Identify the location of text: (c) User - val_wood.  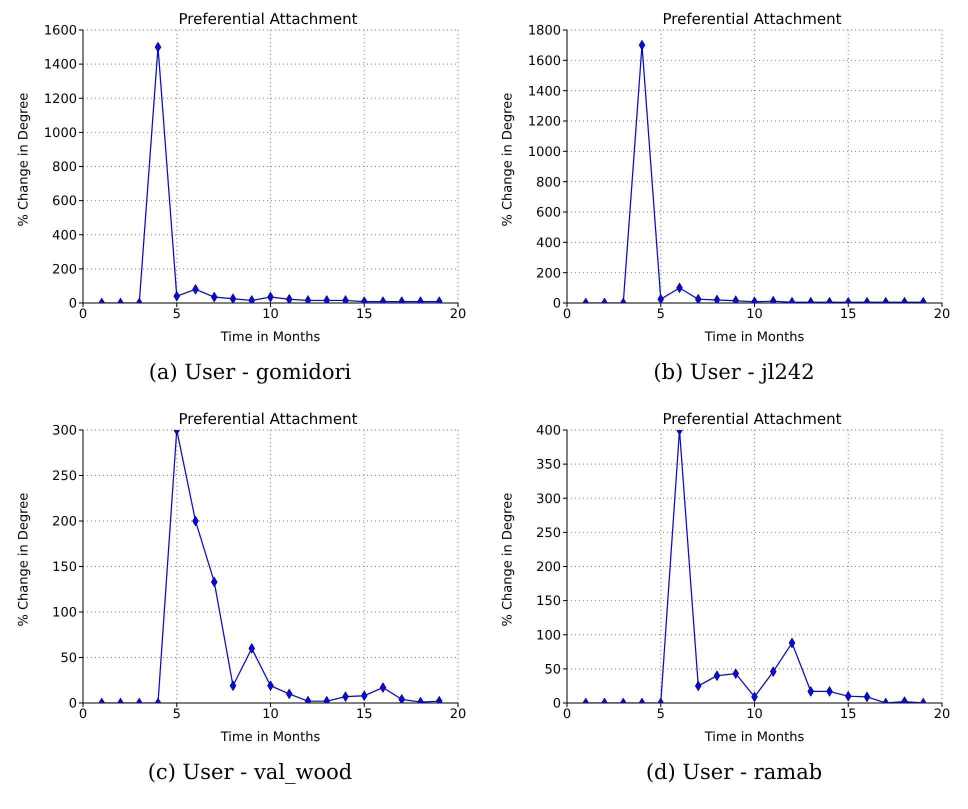
(250, 772).